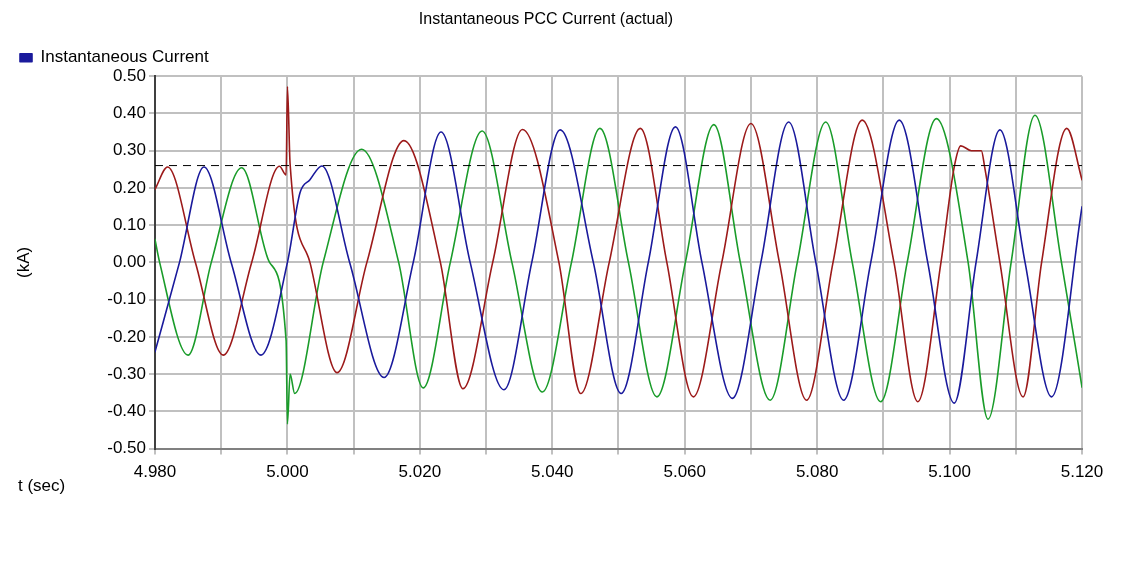  I want to click on x-axis-title: t (sec), so click(42, 486).